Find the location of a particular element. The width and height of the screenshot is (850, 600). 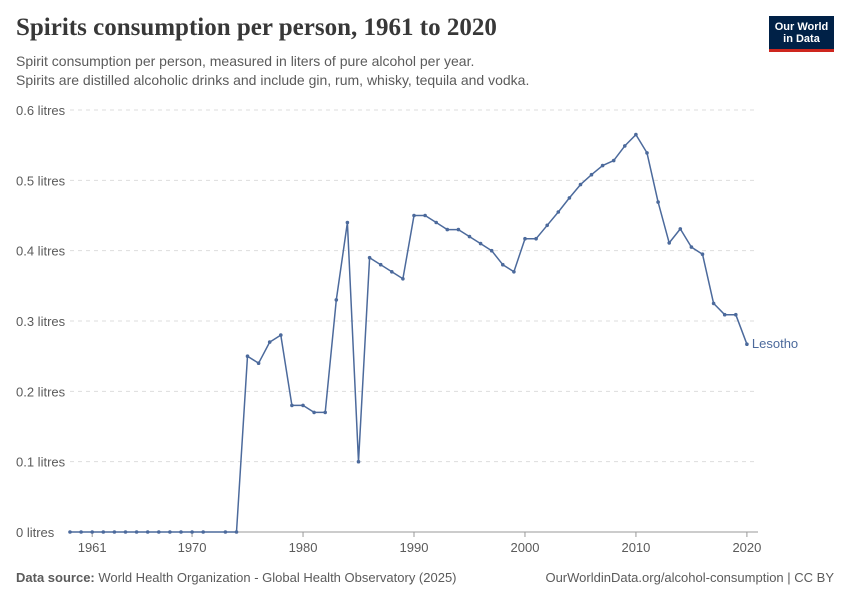

x-tick-label: 2000 is located at coordinates (525, 547).